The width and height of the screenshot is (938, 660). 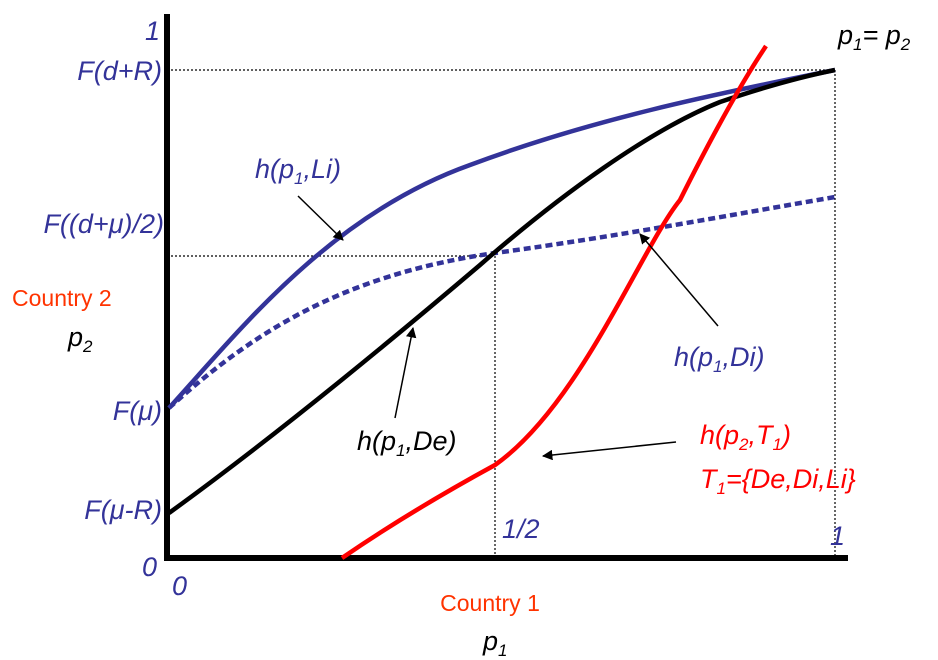 I want to click on y-axis-var: p2, so click(x=80, y=339).